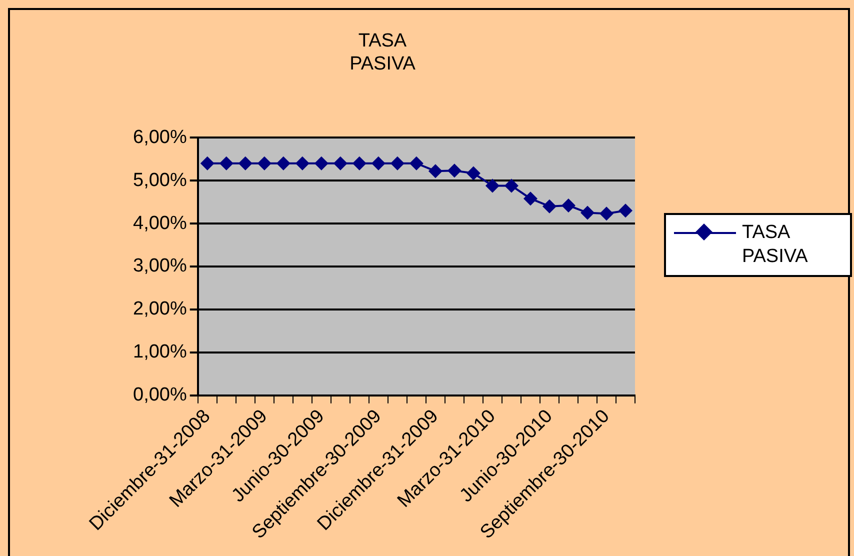 This screenshot has width=854, height=556. Describe the element at coordinates (160, 395) in the screenshot. I see `y-tick-label: 0,00%` at that location.